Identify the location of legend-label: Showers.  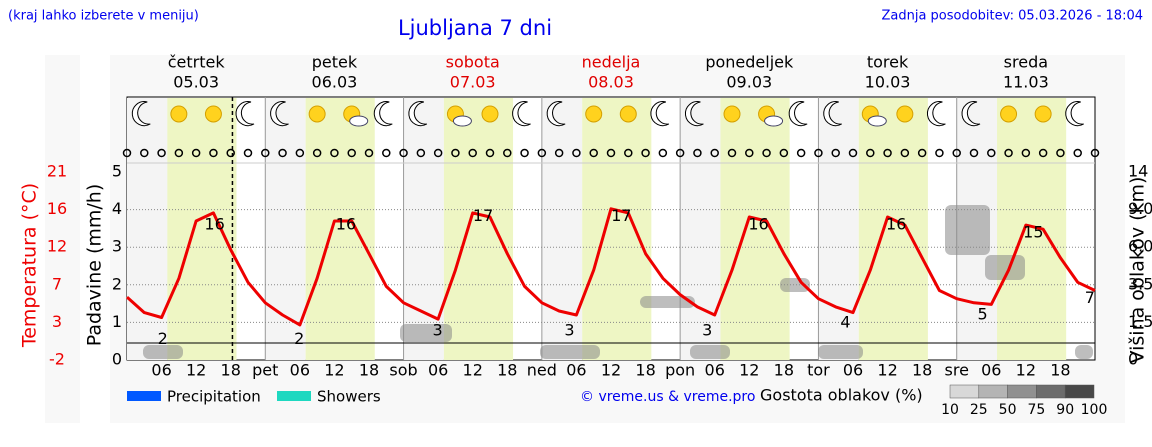
(349, 397).